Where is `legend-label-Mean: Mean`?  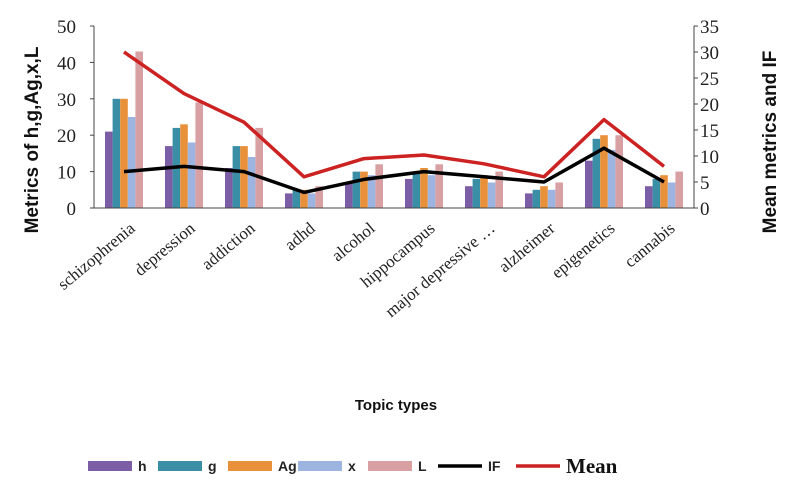 legend-label-Mean: Mean is located at coordinates (592, 466).